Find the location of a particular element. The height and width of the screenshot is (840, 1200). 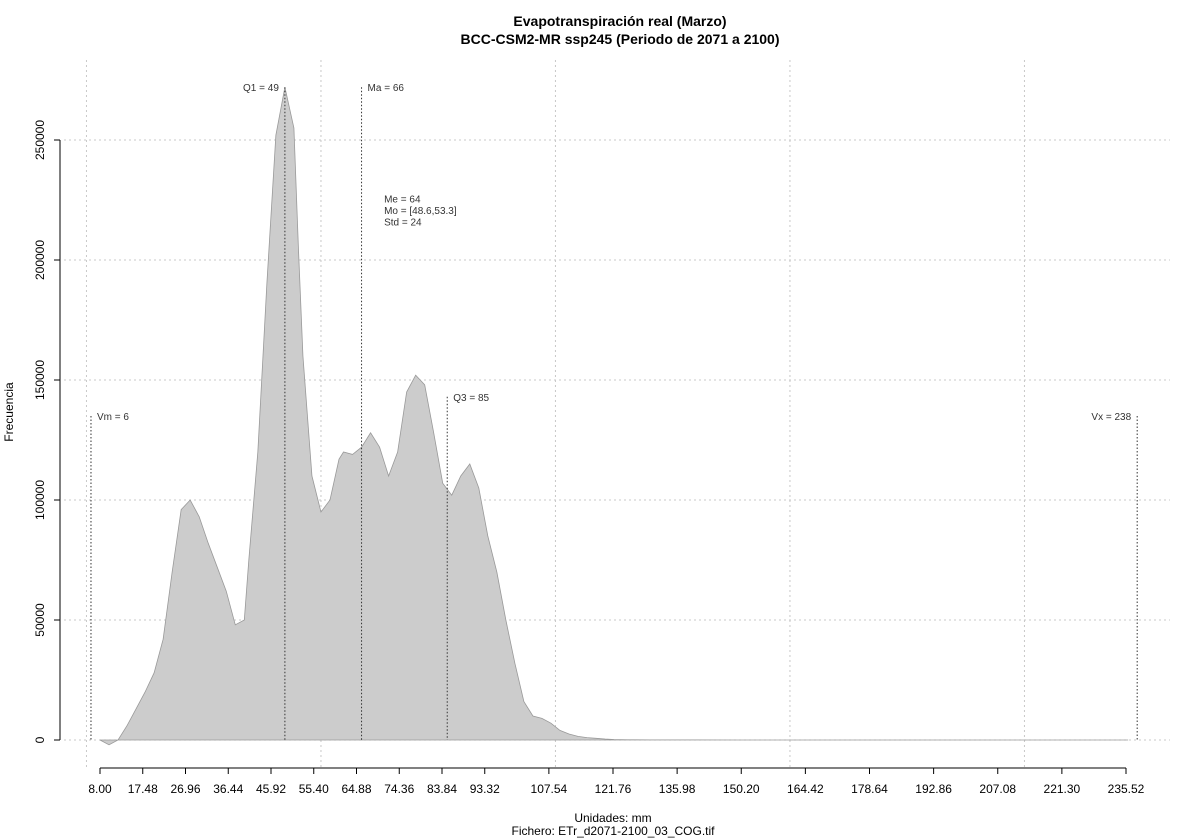

x-tick-label-18: 221.30 is located at coordinates (1062, 789).